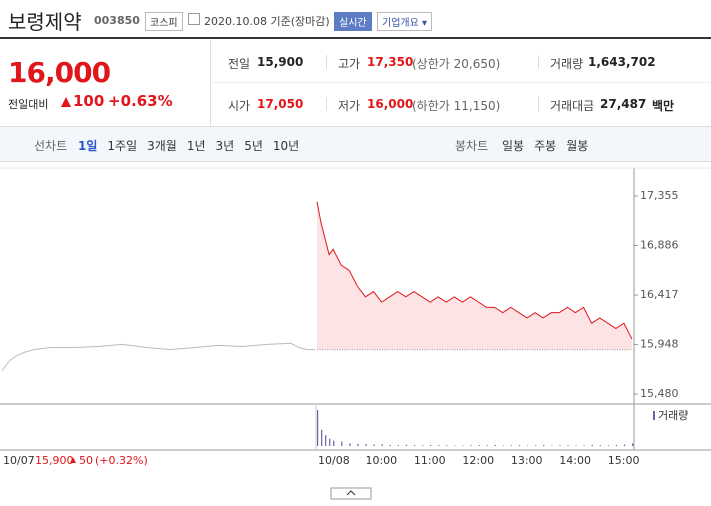 This screenshot has width=711, height=506. Describe the element at coordinates (456, 106) in the screenshot. I see `stat-sub: (하한가 11,150)` at that location.